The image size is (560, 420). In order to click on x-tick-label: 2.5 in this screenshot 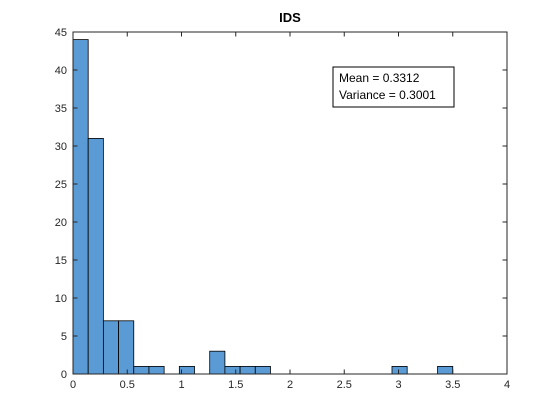, I will do `click(344, 385)`.